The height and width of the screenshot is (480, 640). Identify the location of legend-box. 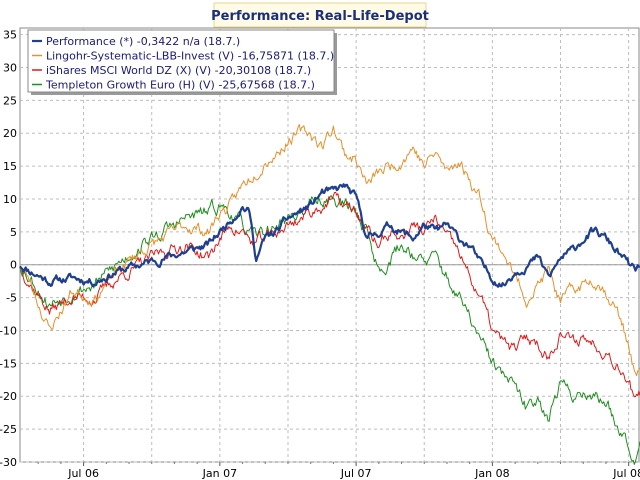
(181, 61).